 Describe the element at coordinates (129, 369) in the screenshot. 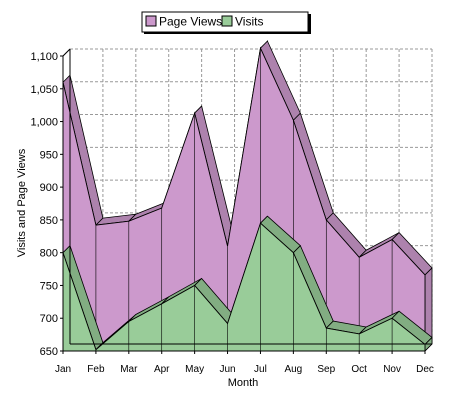

I see `x-tick-label: Mar` at that location.